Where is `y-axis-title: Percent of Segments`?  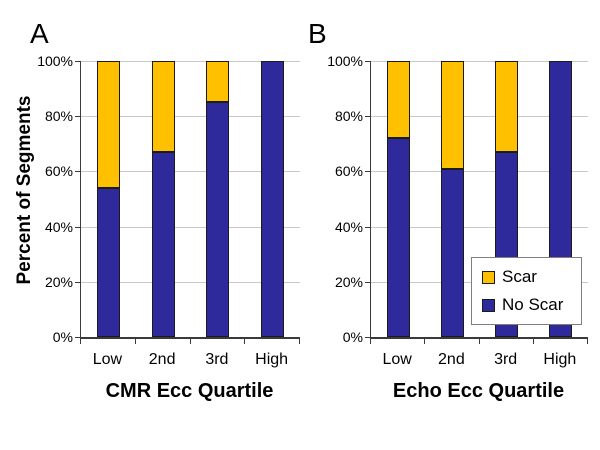
y-axis-title: Percent of Segments is located at coordinates (24, 190).